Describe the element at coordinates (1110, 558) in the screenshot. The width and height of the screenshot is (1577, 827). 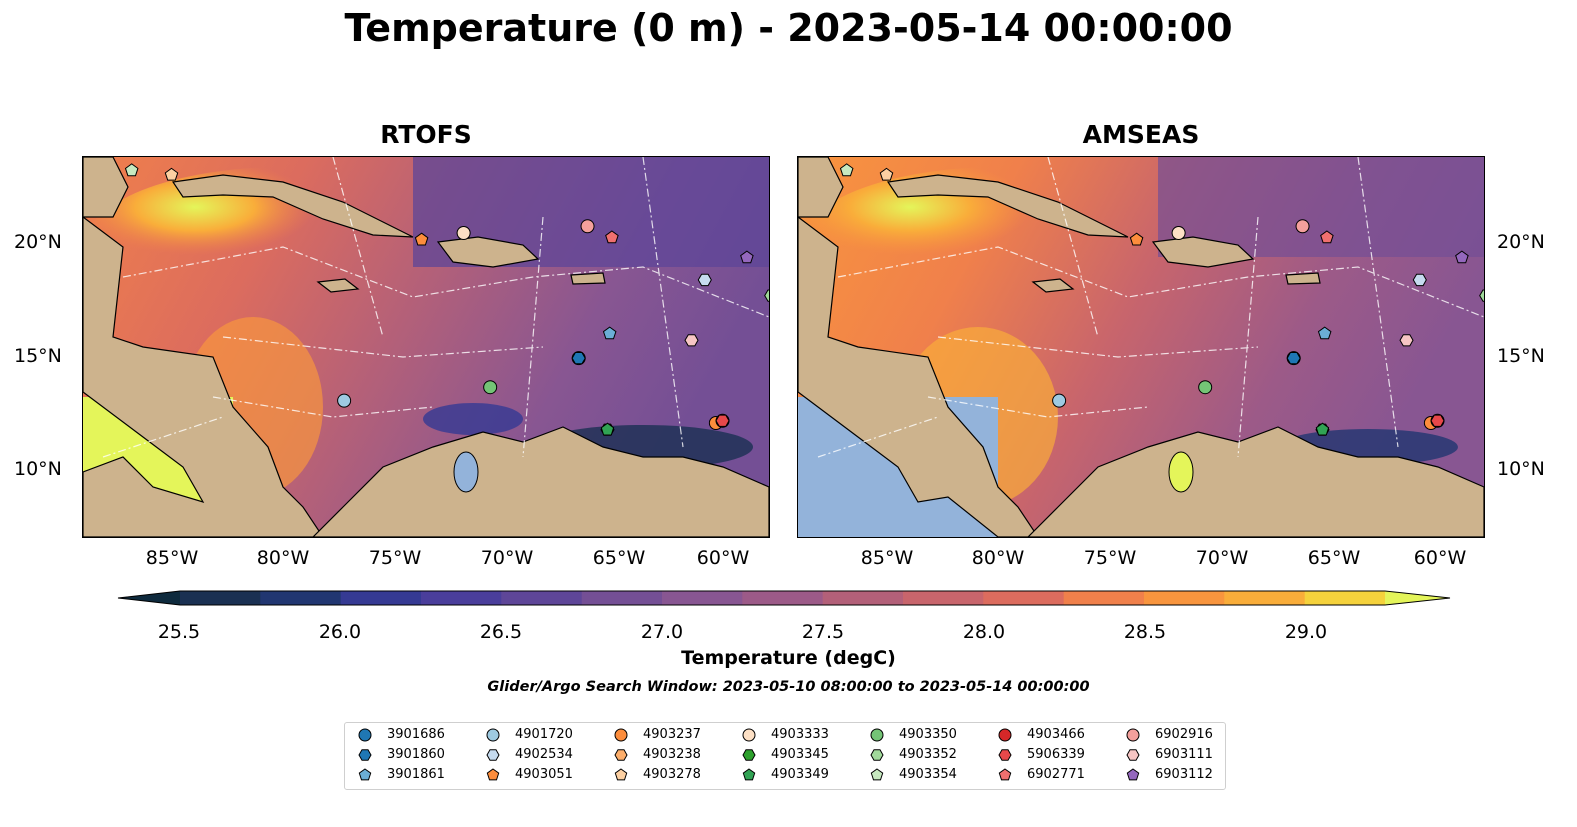
I see `lon-label-amseas-75w: 75°W` at that location.